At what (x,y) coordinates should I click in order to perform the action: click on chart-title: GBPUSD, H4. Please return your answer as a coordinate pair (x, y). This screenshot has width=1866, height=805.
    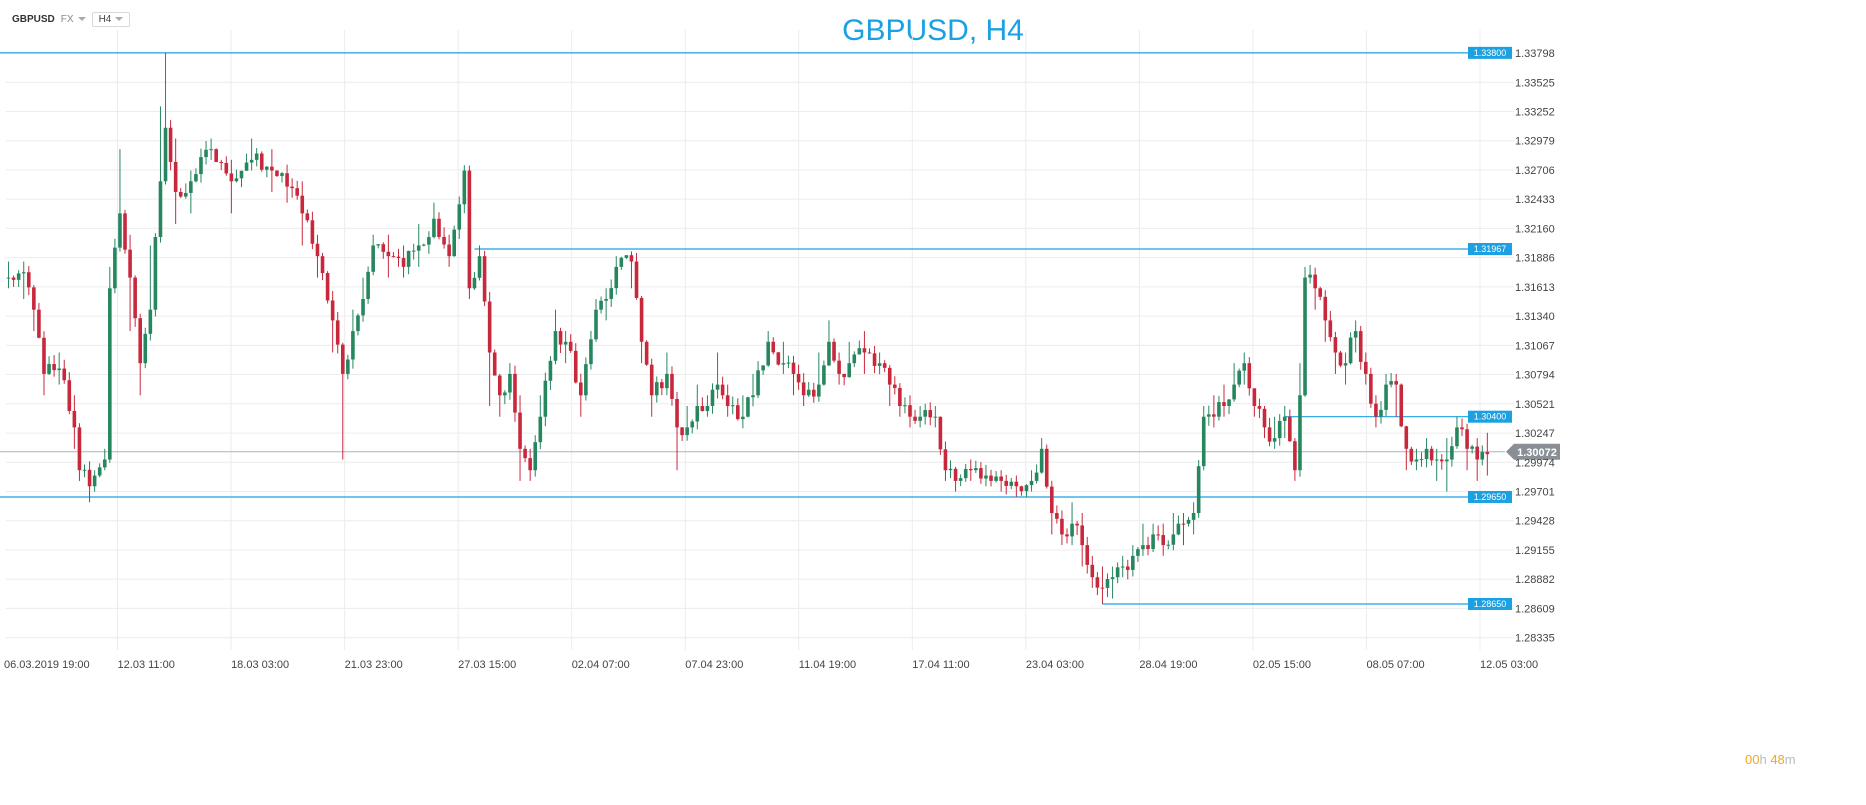
    Looking at the image, I should click on (933, 30).